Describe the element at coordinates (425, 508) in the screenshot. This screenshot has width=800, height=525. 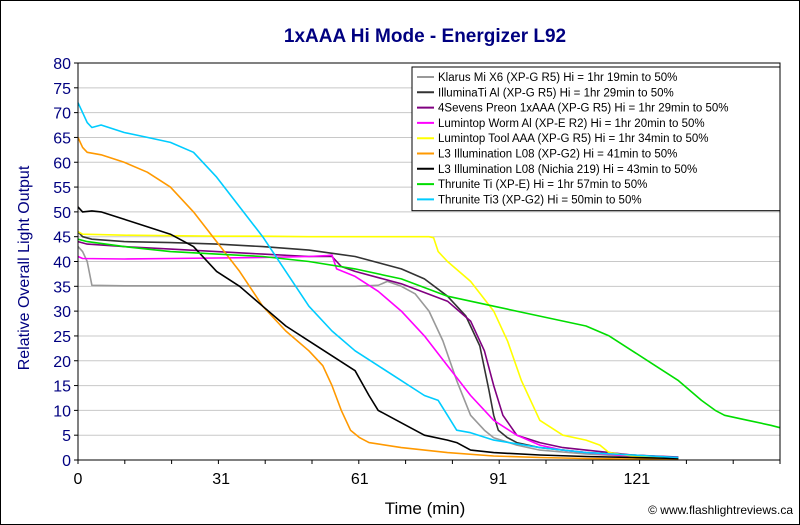
I see `x-axis-label: Time (min)` at that location.